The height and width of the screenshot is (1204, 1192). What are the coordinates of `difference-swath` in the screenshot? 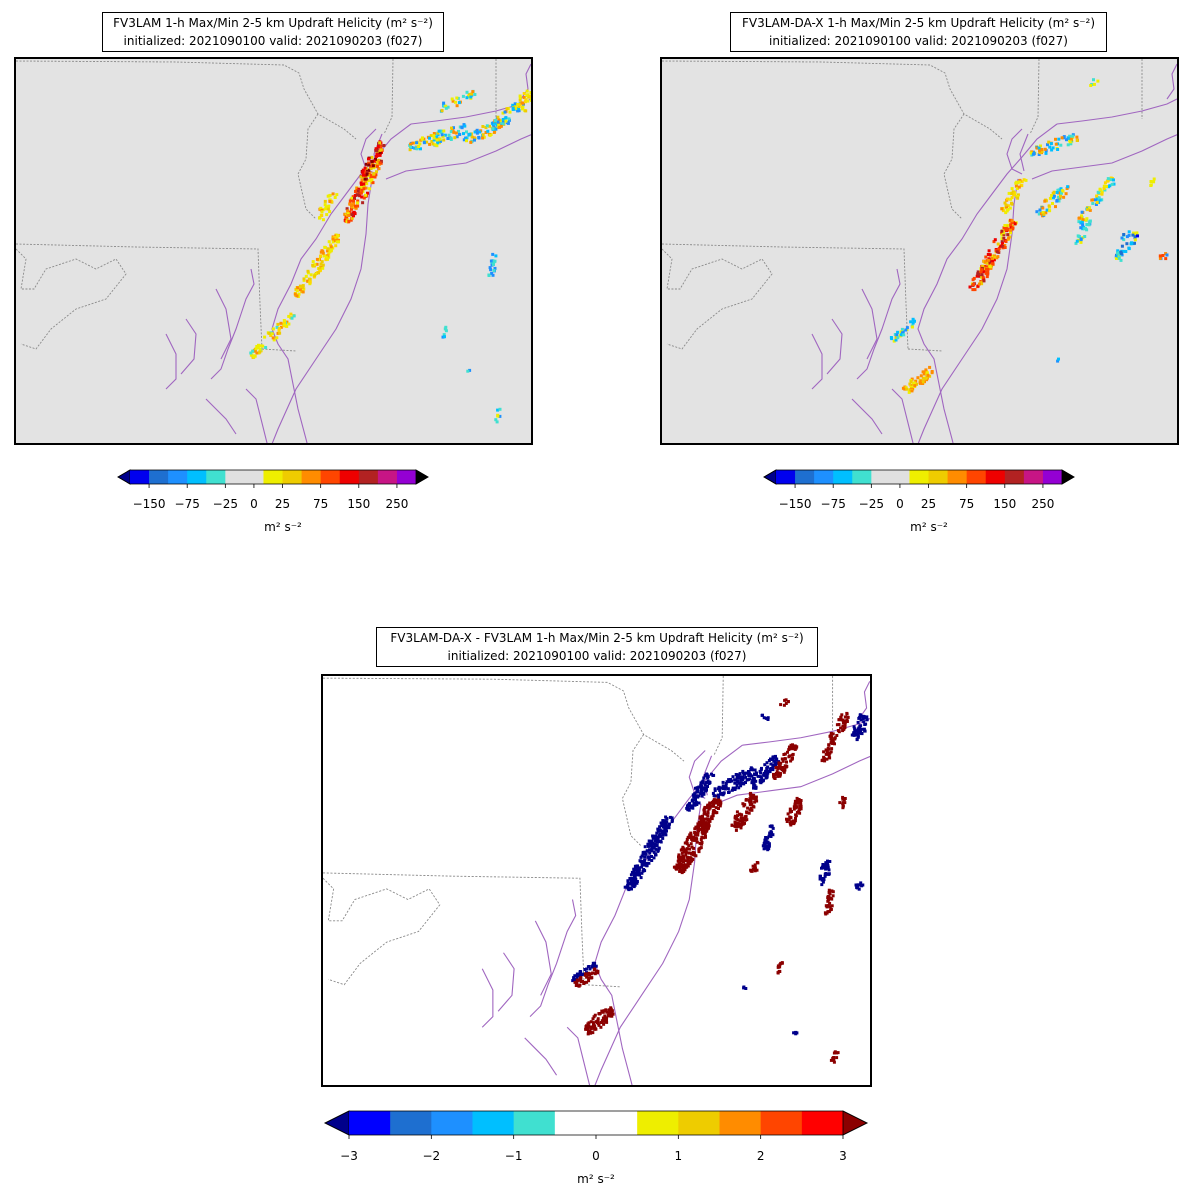 It's located at (648, 853).